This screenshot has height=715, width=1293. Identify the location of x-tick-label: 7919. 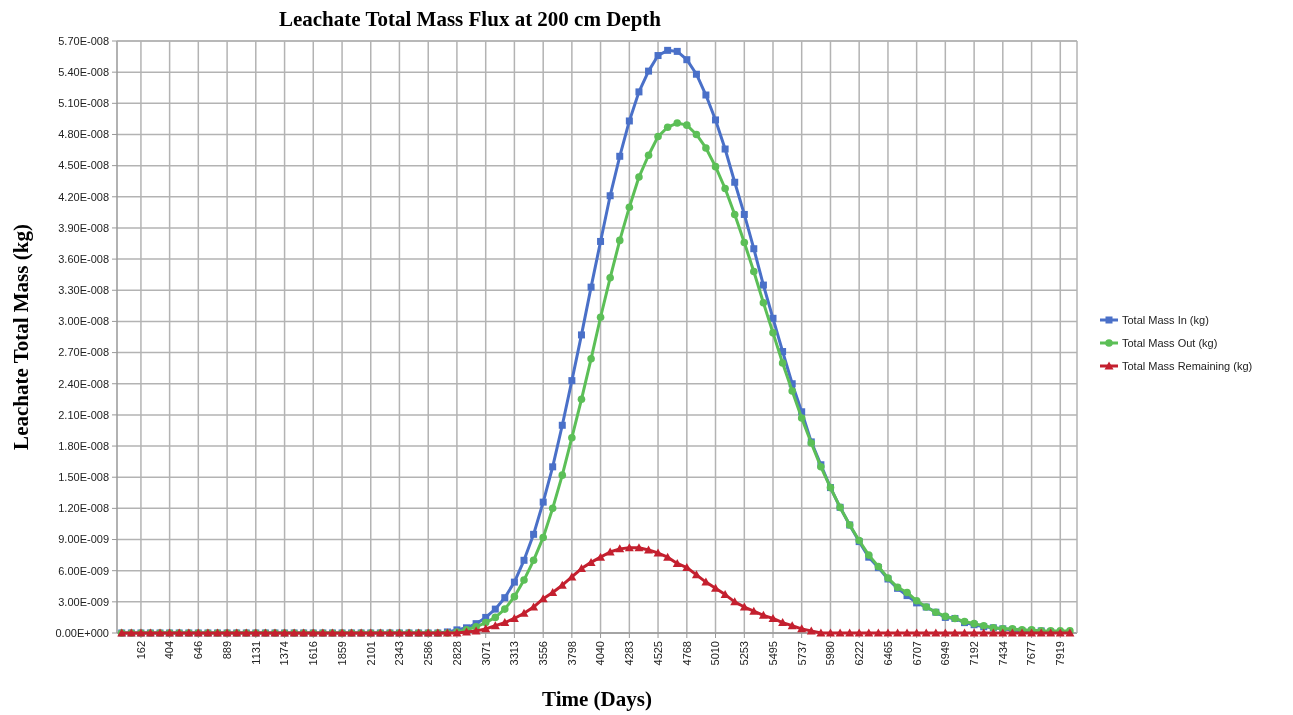
(1060, 653).